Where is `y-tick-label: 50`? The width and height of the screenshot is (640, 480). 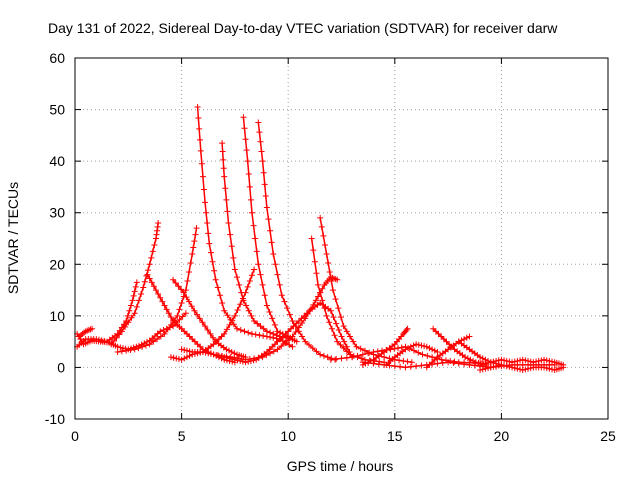
y-tick-label: 50 is located at coordinates (57, 110).